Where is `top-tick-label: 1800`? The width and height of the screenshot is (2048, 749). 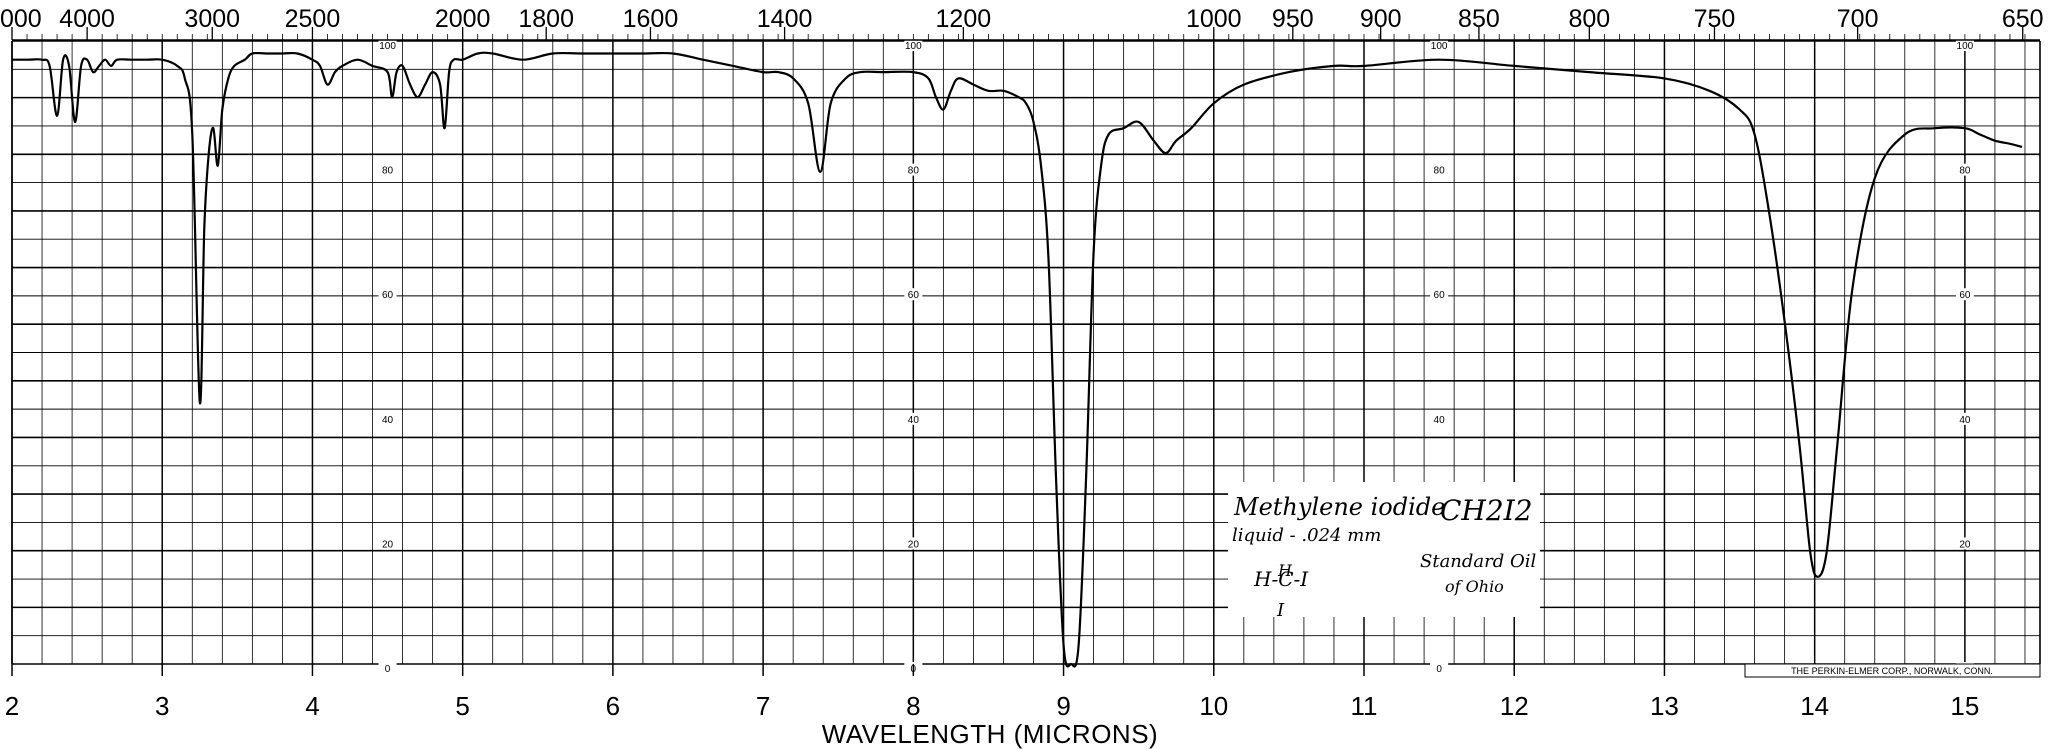 top-tick-label: 1800 is located at coordinates (546, 19).